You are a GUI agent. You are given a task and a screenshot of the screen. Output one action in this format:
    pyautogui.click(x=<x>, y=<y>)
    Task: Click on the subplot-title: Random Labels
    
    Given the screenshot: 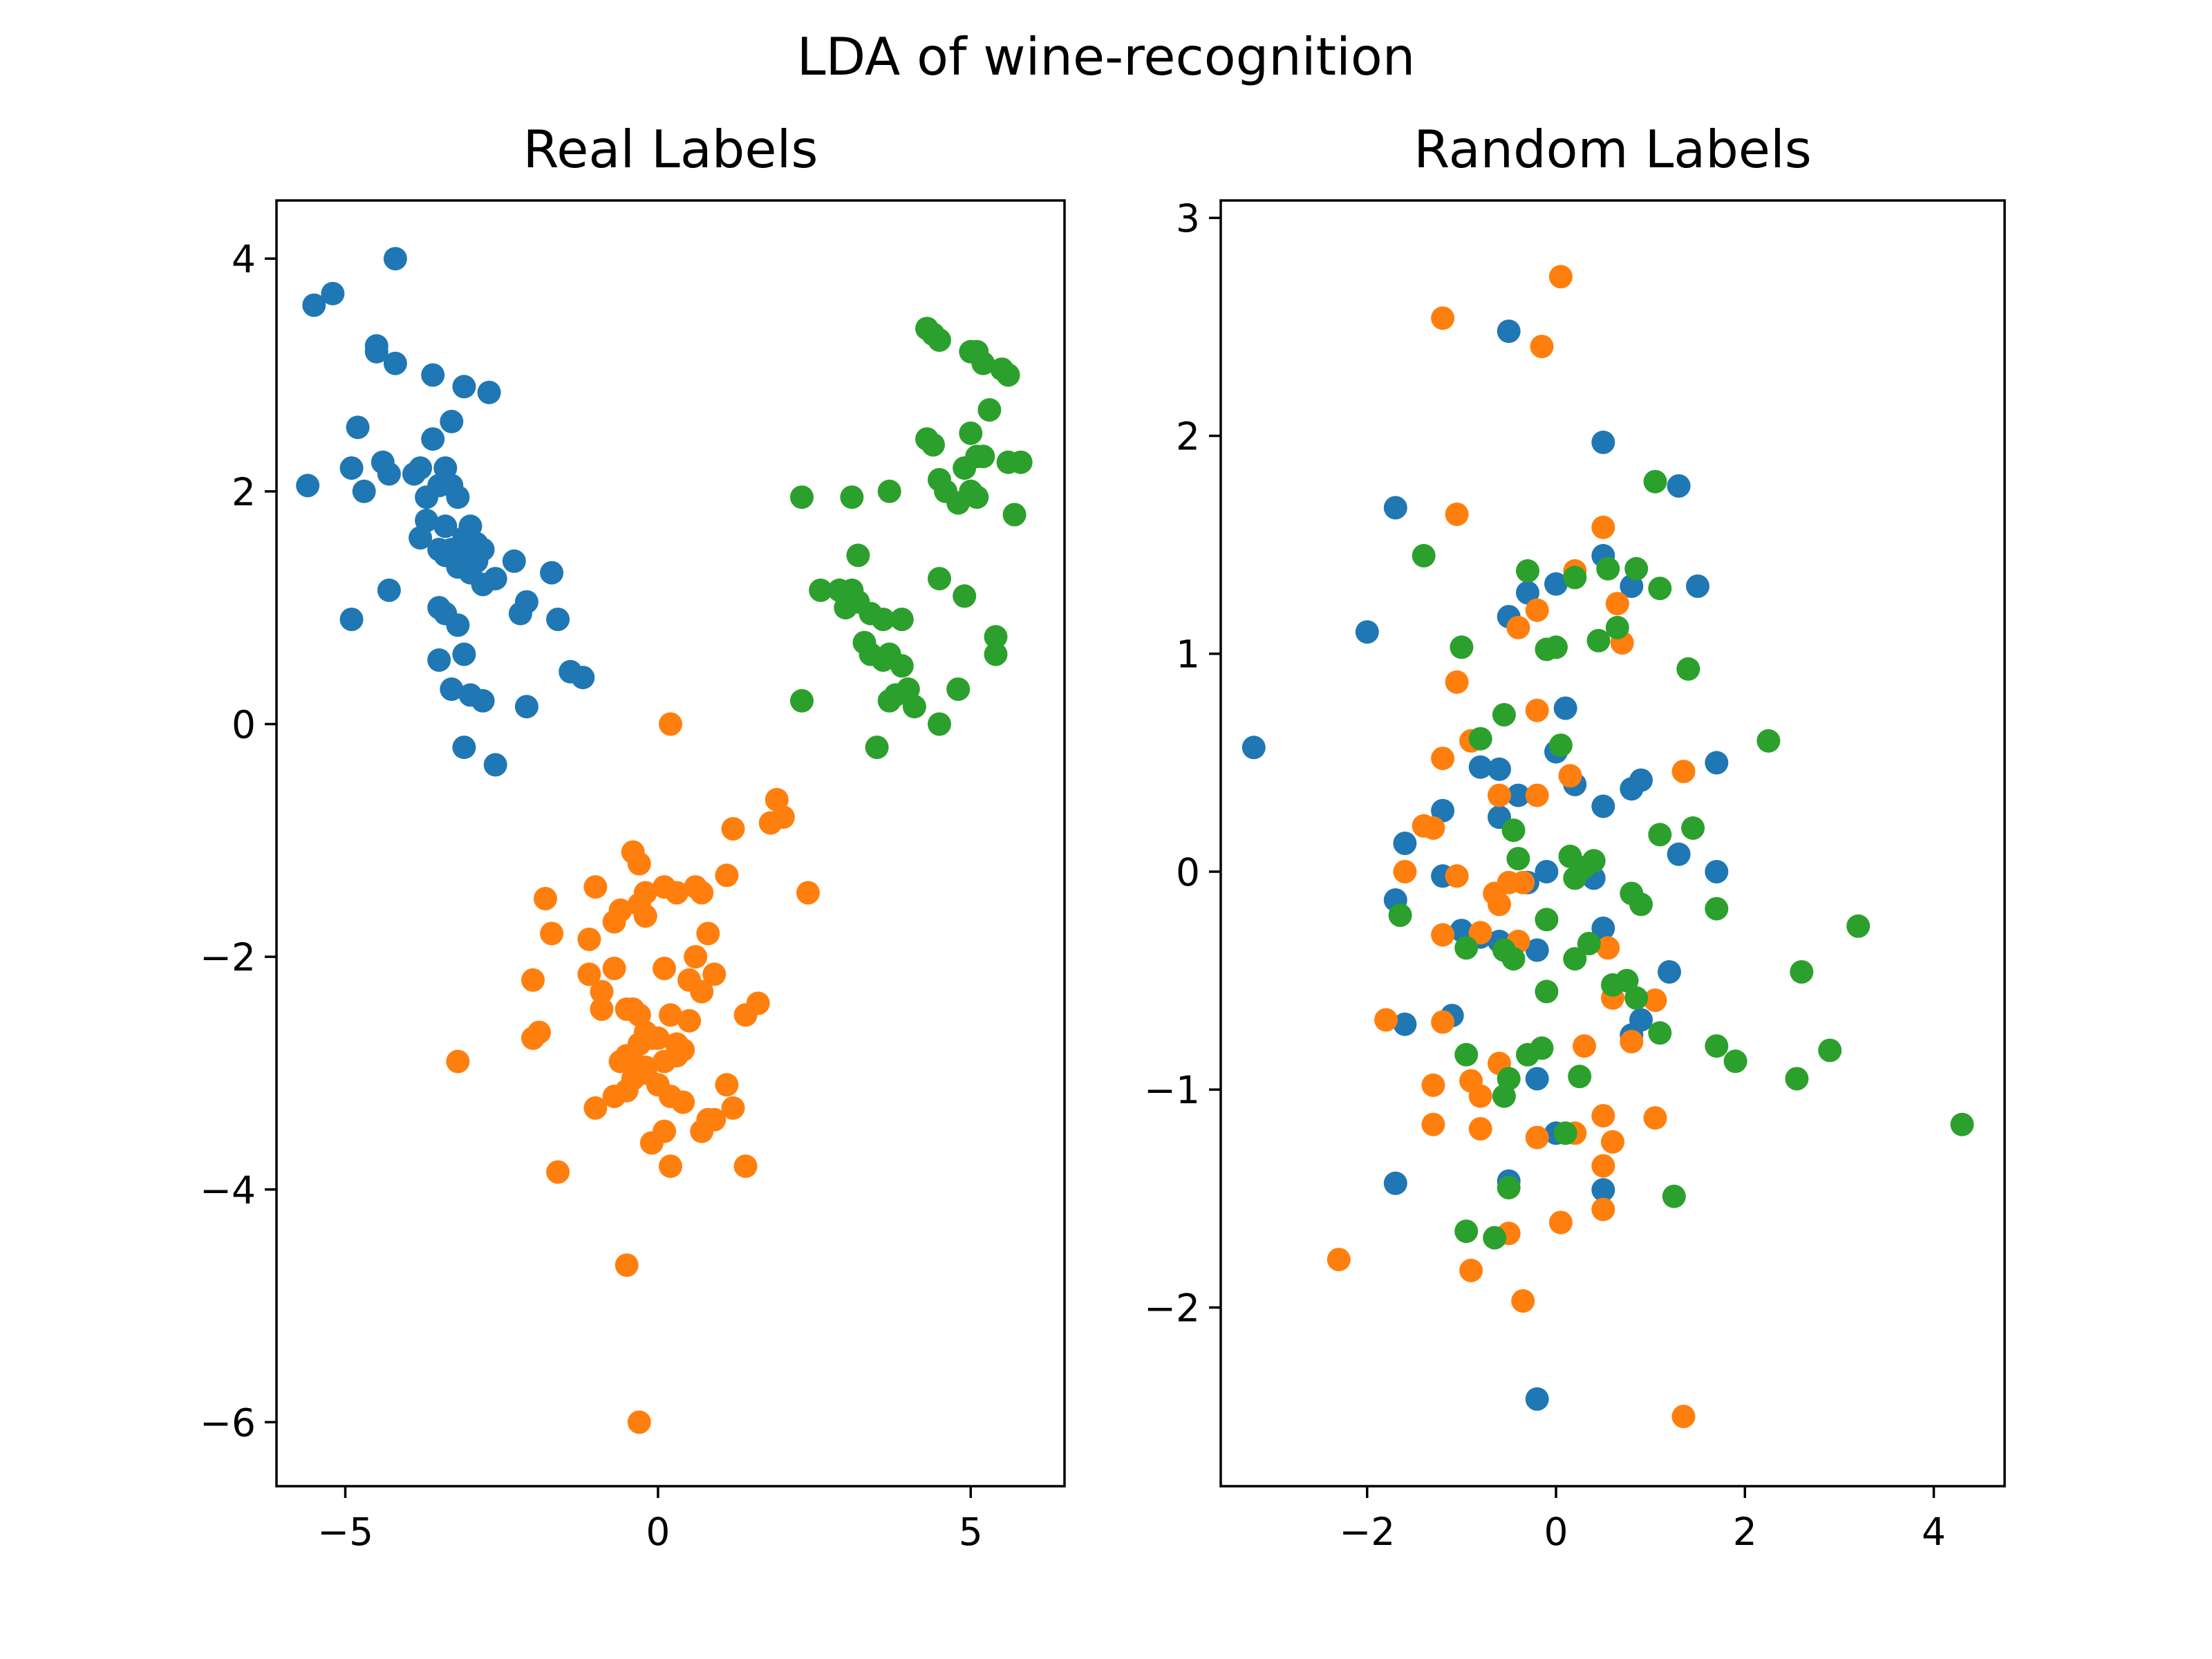 What is the action you would take?
    pyautogui.click(x=1613, y=150)
    